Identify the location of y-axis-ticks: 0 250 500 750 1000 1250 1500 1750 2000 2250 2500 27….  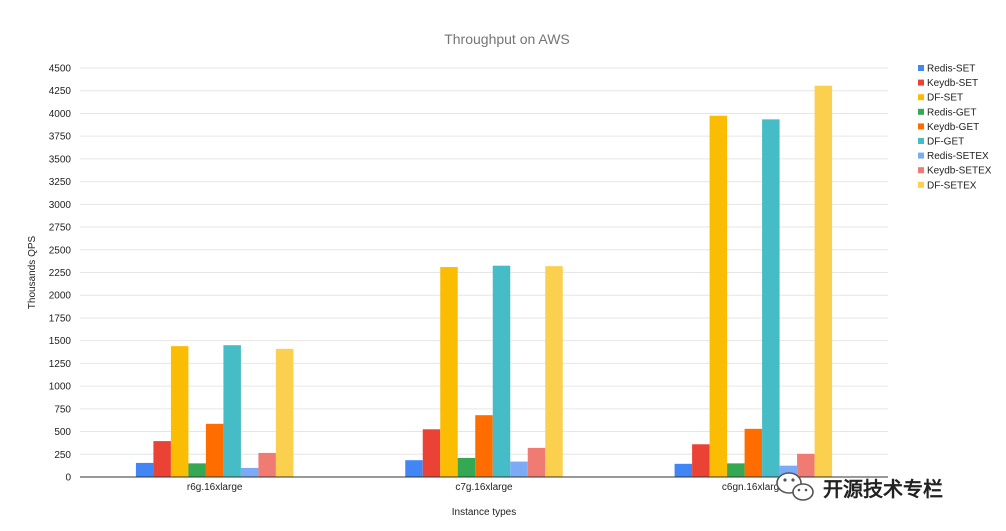
(60, 274).